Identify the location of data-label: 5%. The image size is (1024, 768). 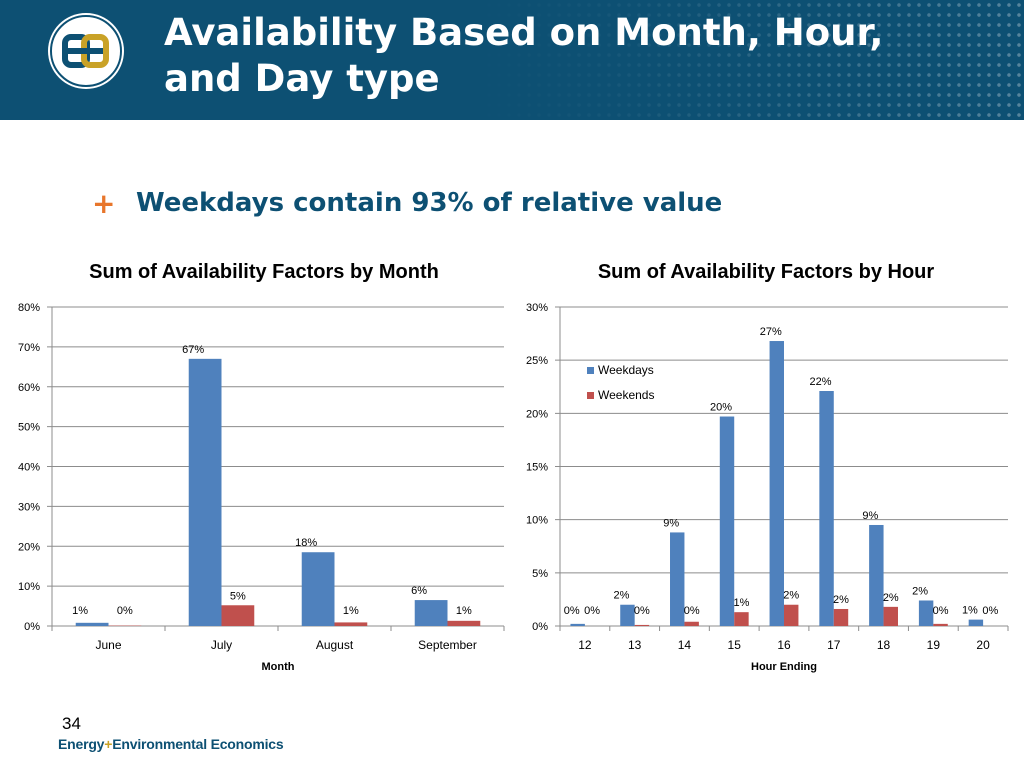
(238, 596).